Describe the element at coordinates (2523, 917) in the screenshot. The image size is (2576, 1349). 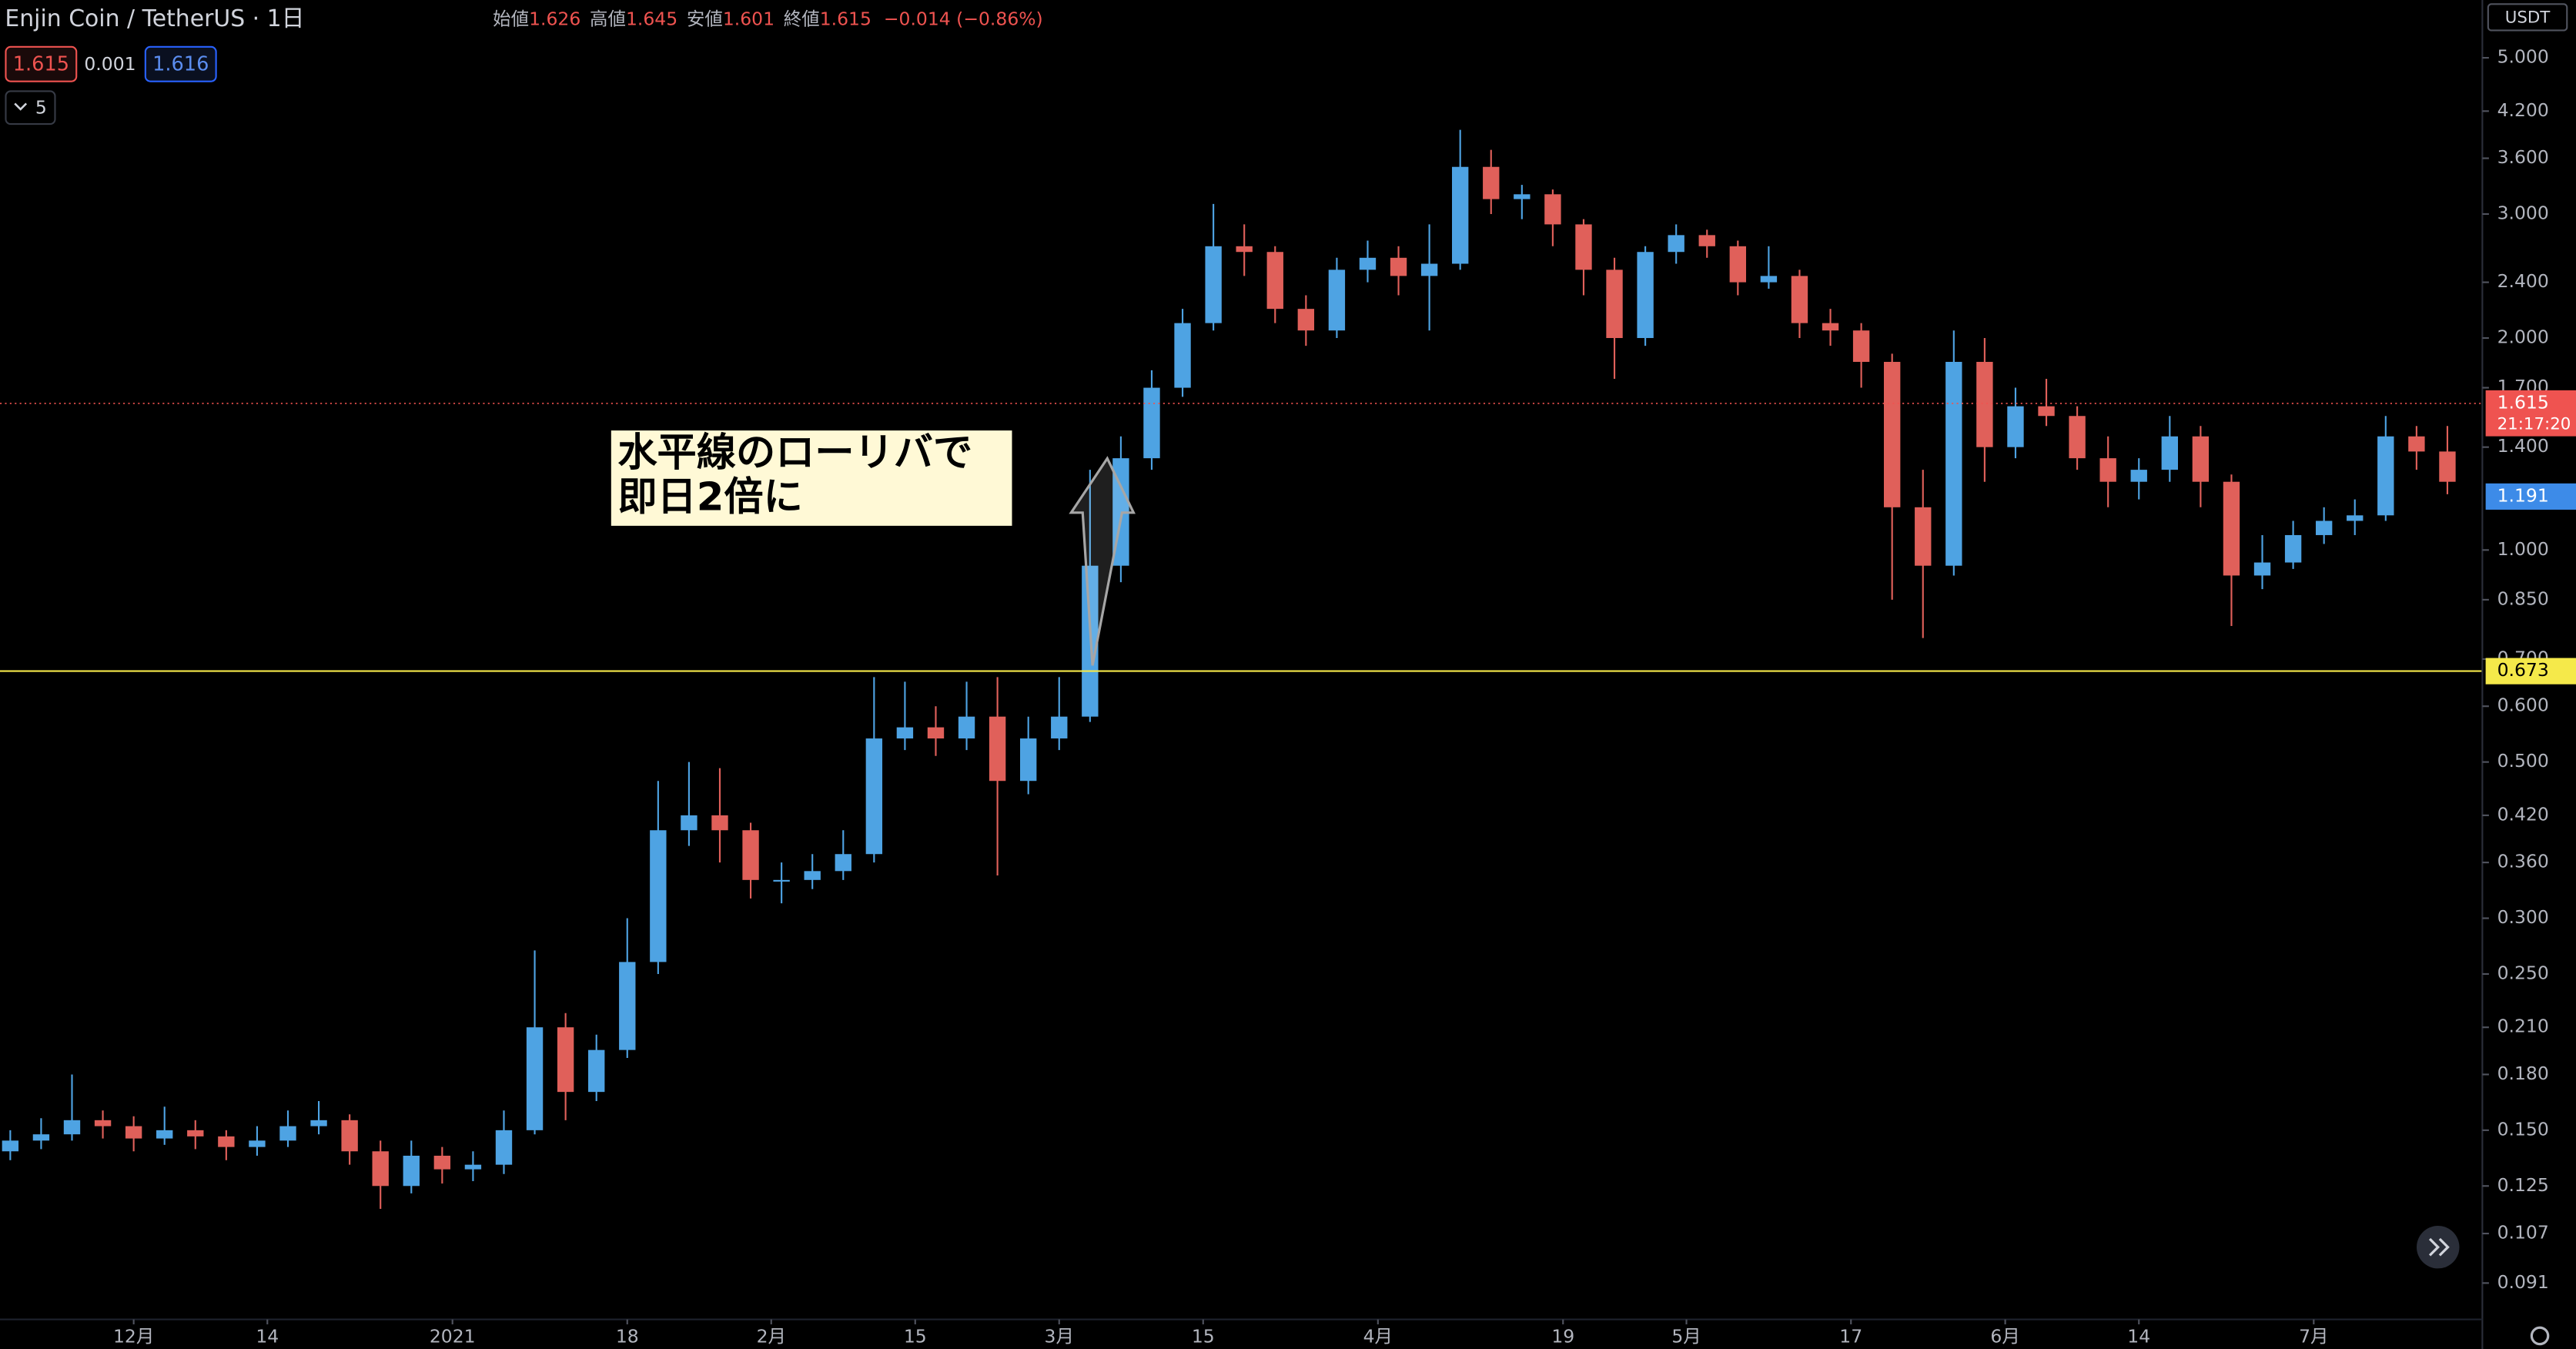
I see `y-tick-label: 0.300` at that location.